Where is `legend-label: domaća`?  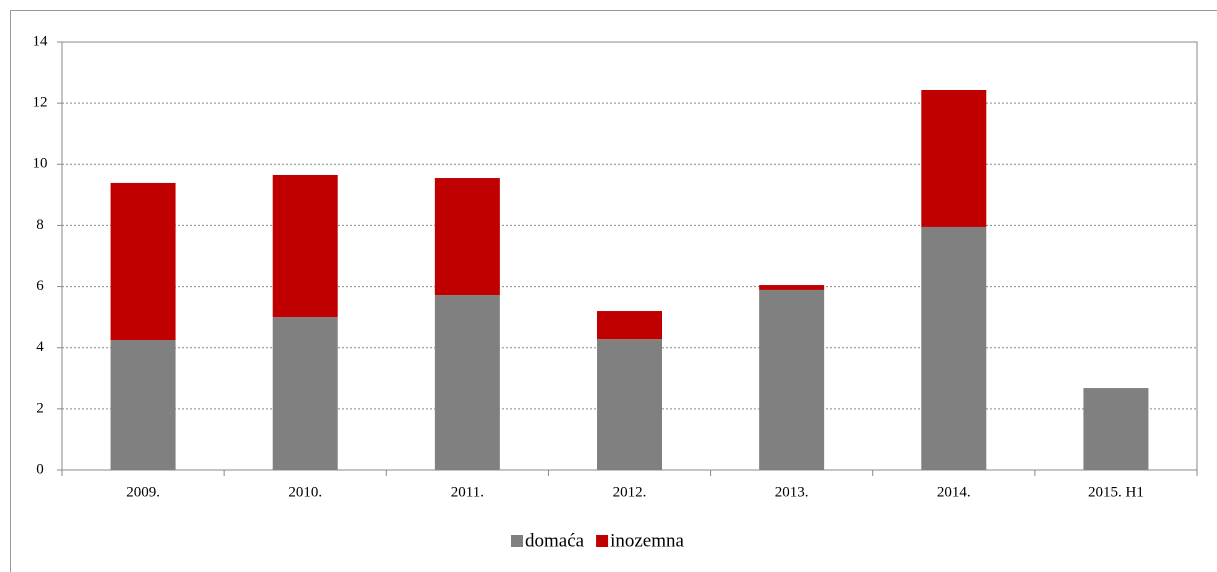 legend-label: domaća is located at coordinates (555, 540).